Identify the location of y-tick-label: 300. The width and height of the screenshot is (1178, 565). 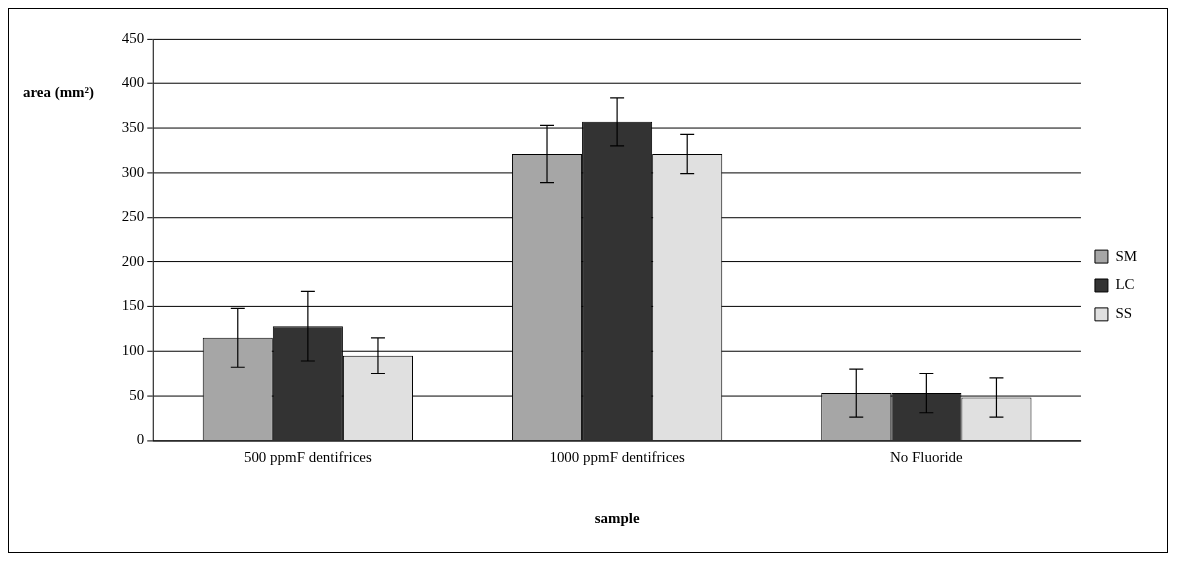
(133, 171).